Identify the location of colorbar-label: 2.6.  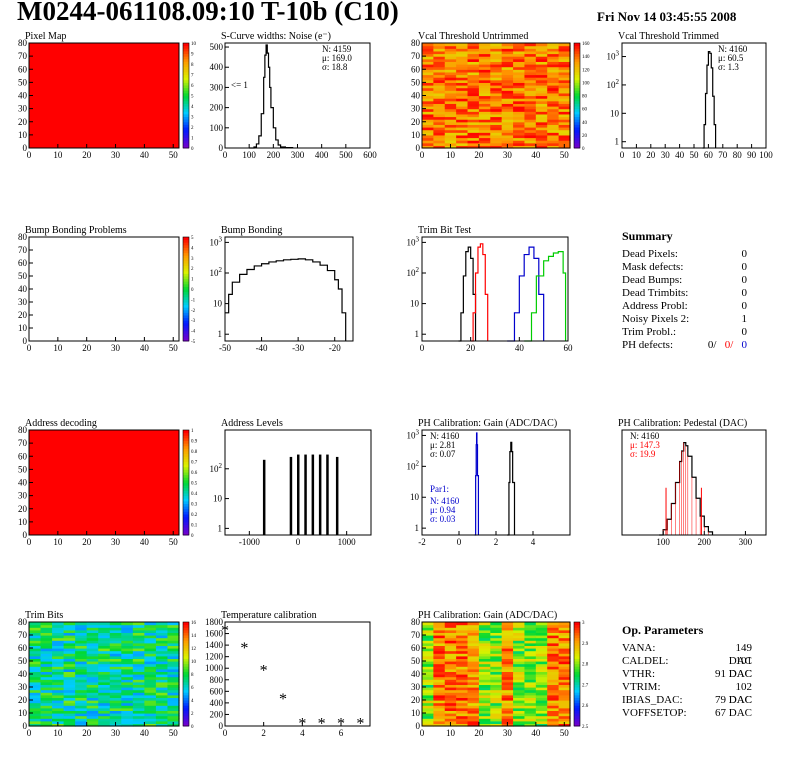
(585, 706).